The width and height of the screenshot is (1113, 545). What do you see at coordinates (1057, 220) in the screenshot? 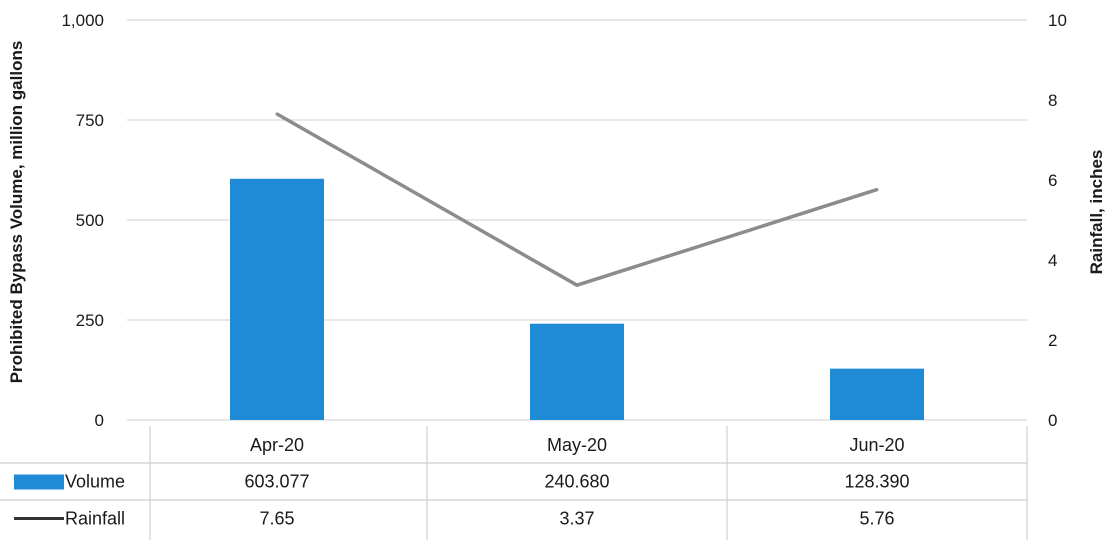
I see `right-axis-ticks: 0 2 4 6 8 10` at bounding box center [1057, 220].